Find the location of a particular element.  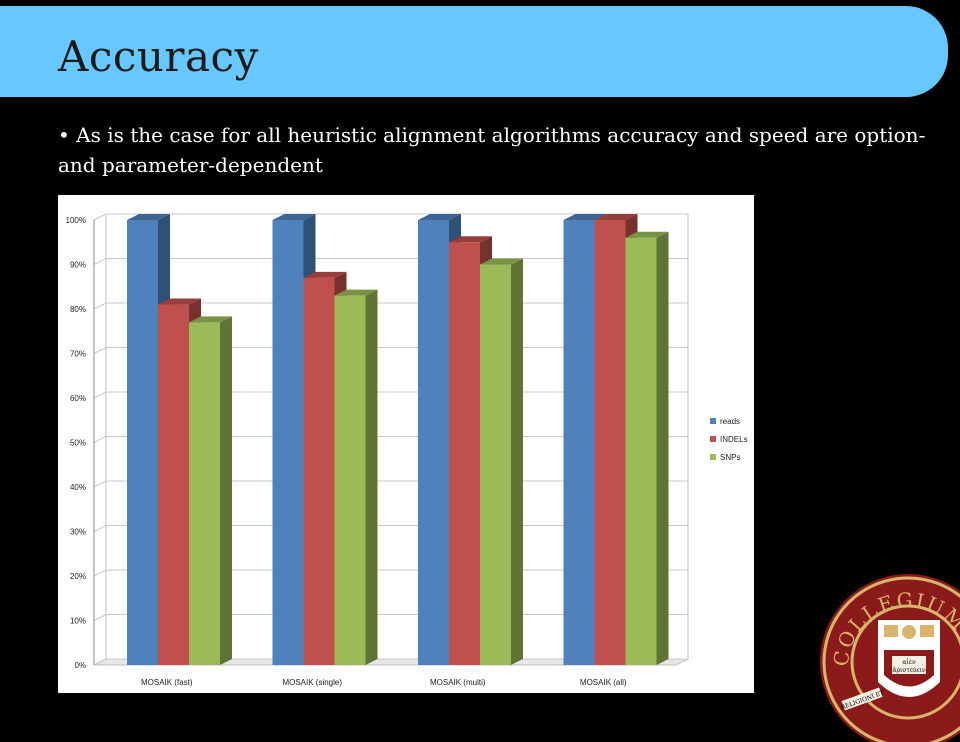

y-tick-label: 10% is located at coordinates (78, 621).